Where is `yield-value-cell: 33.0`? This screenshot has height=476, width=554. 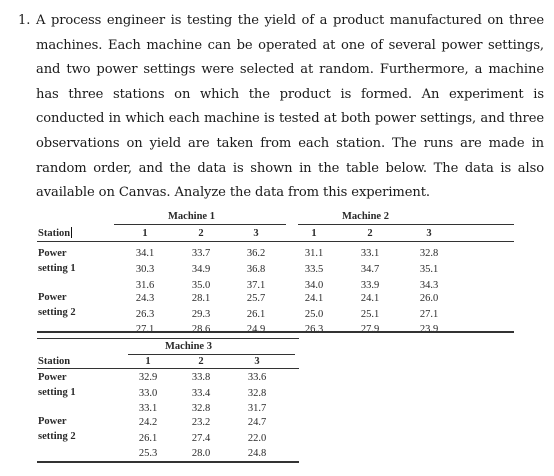
yield-value-cell: 33.0 is located at coordinates (148, 393).